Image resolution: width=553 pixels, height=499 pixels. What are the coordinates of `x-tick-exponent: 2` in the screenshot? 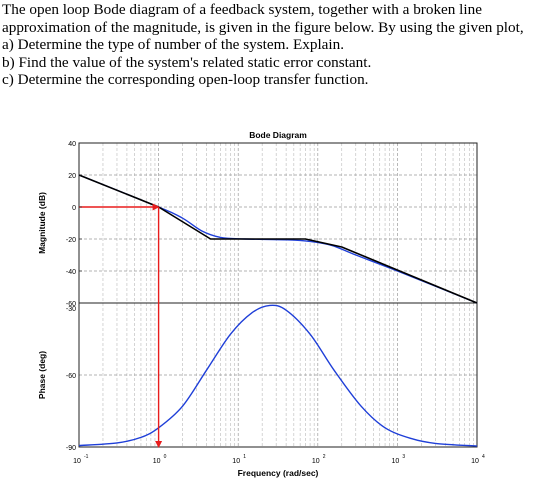 It's located at (324, 457).